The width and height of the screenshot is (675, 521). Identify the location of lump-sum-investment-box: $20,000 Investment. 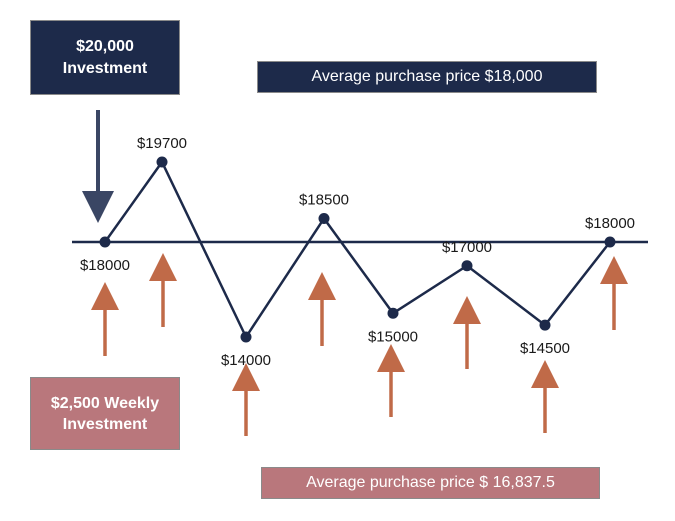
(105, 57).